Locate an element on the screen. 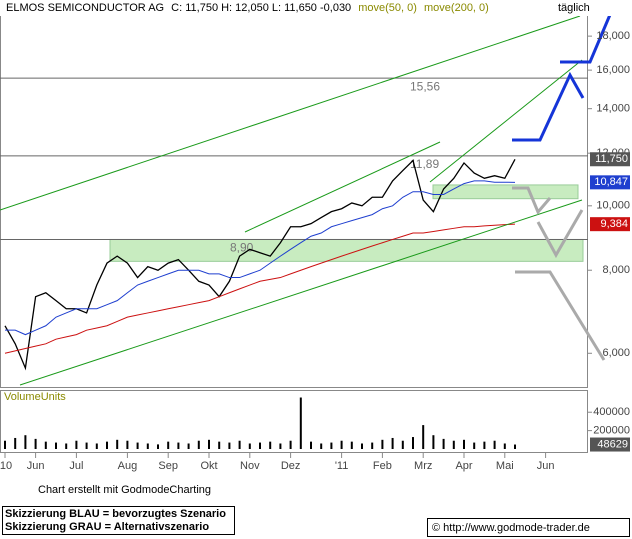 This screenshot has height=539, width=632. volume-tick-label: 200000 is located at coordinates (611, 431).